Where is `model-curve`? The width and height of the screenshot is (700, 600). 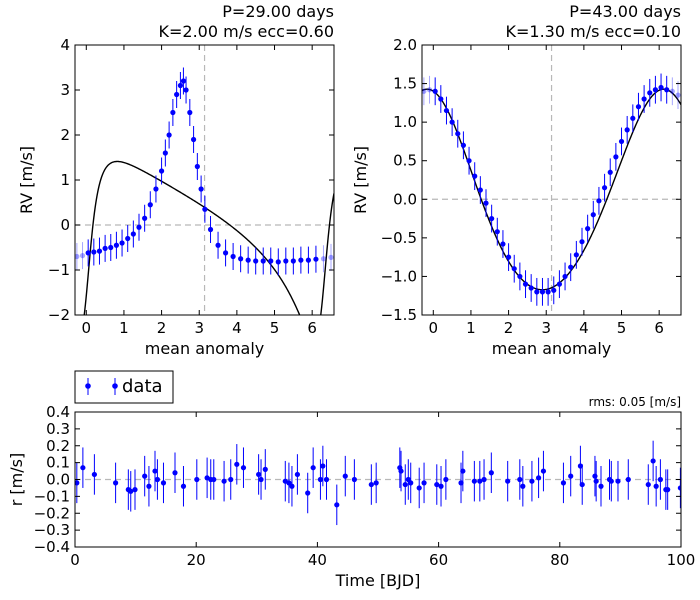
model-curve is located at coordinates (551, 189).